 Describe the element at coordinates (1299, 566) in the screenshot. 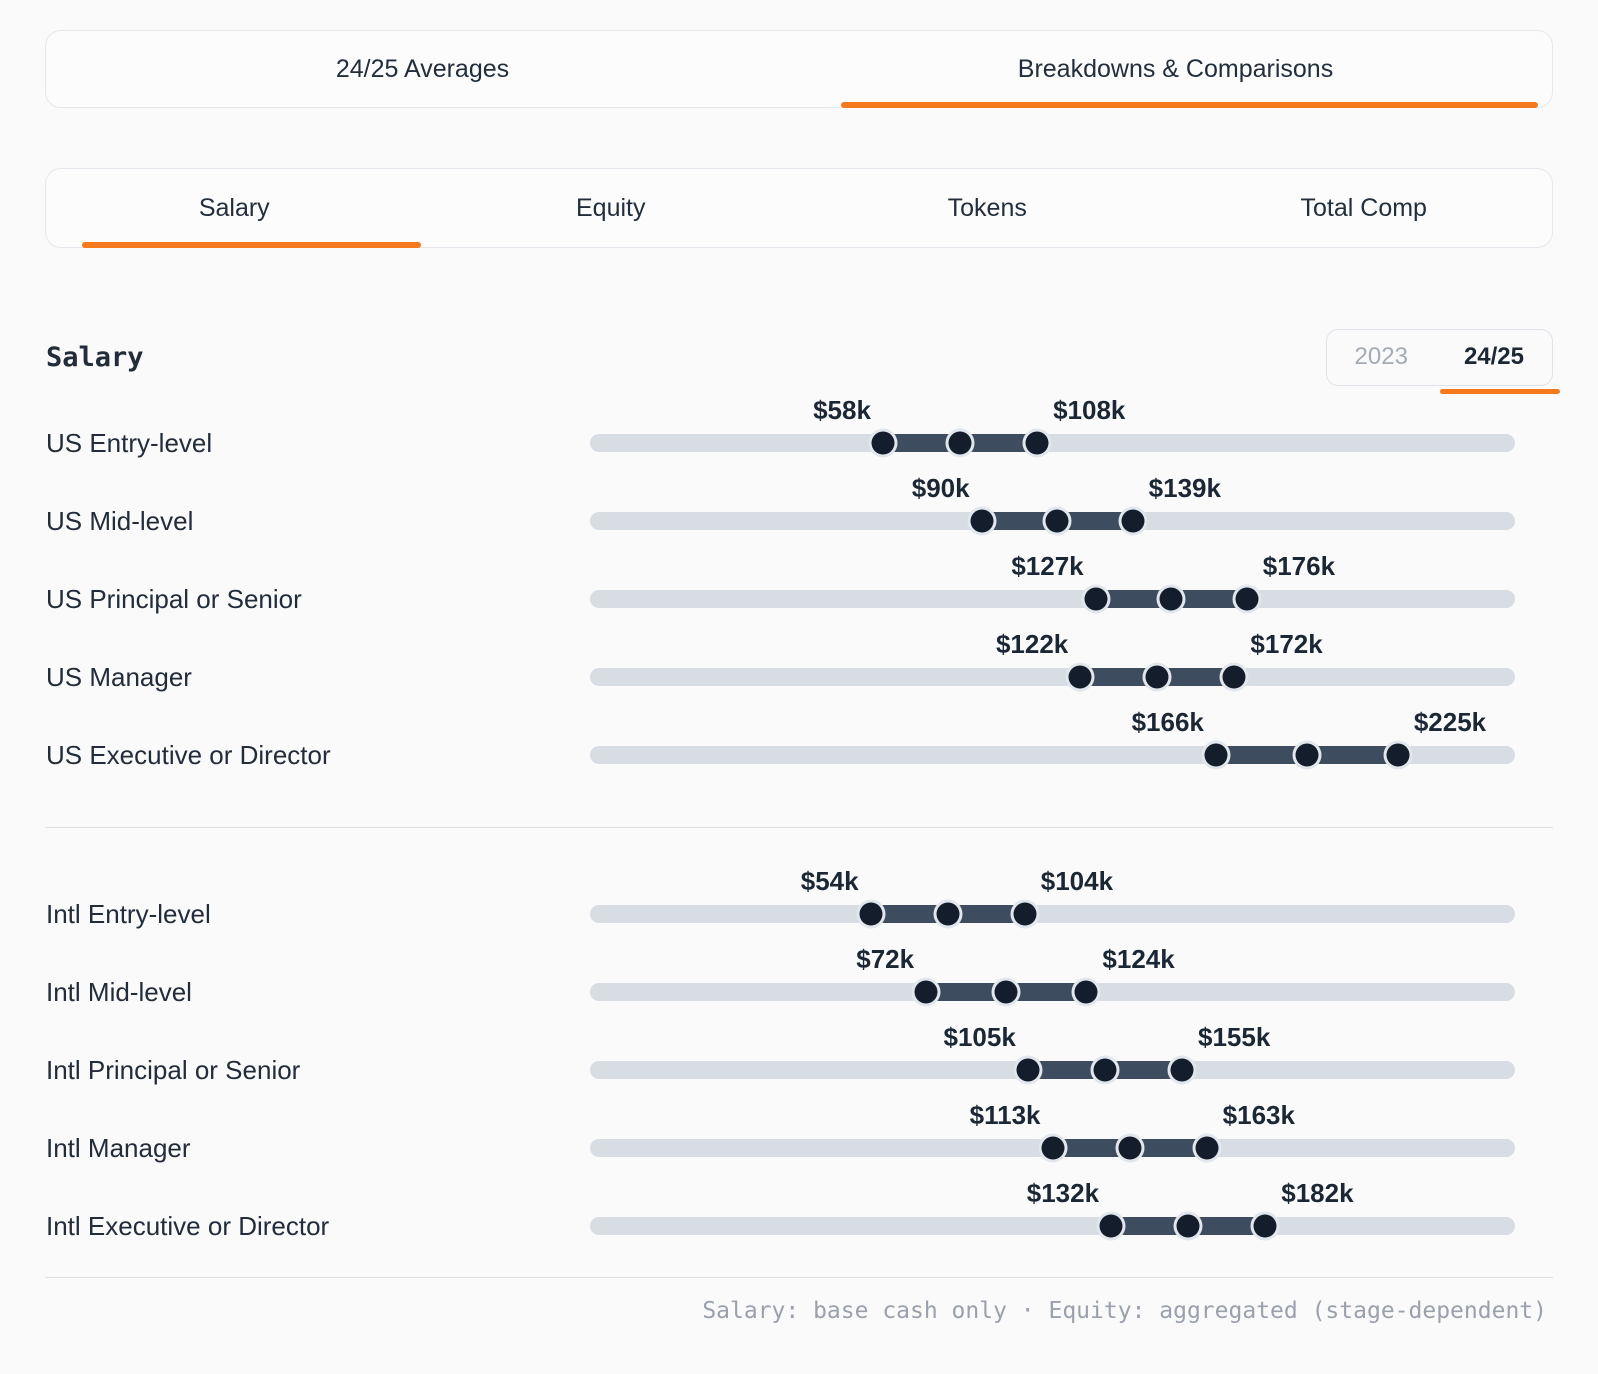

I see `range-max-value: $176k` at that location.